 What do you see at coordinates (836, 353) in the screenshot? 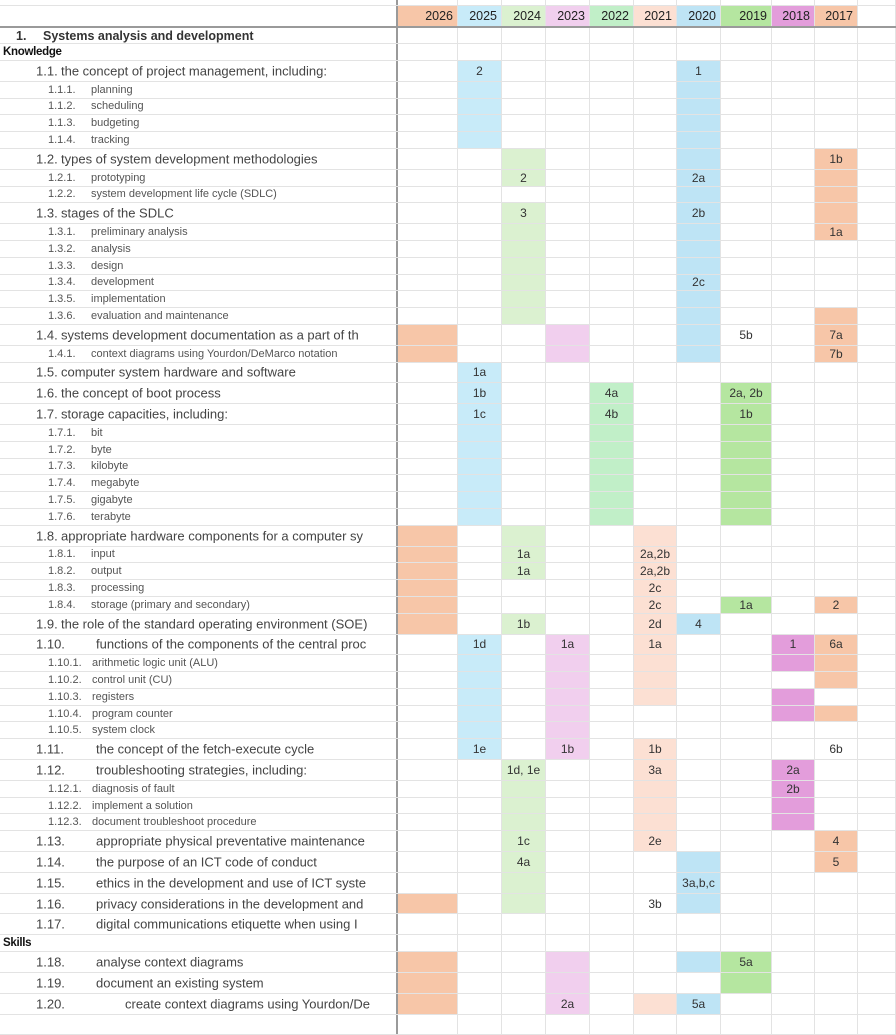
I see `year-cell: 7b` at bounding box center [836, 353].